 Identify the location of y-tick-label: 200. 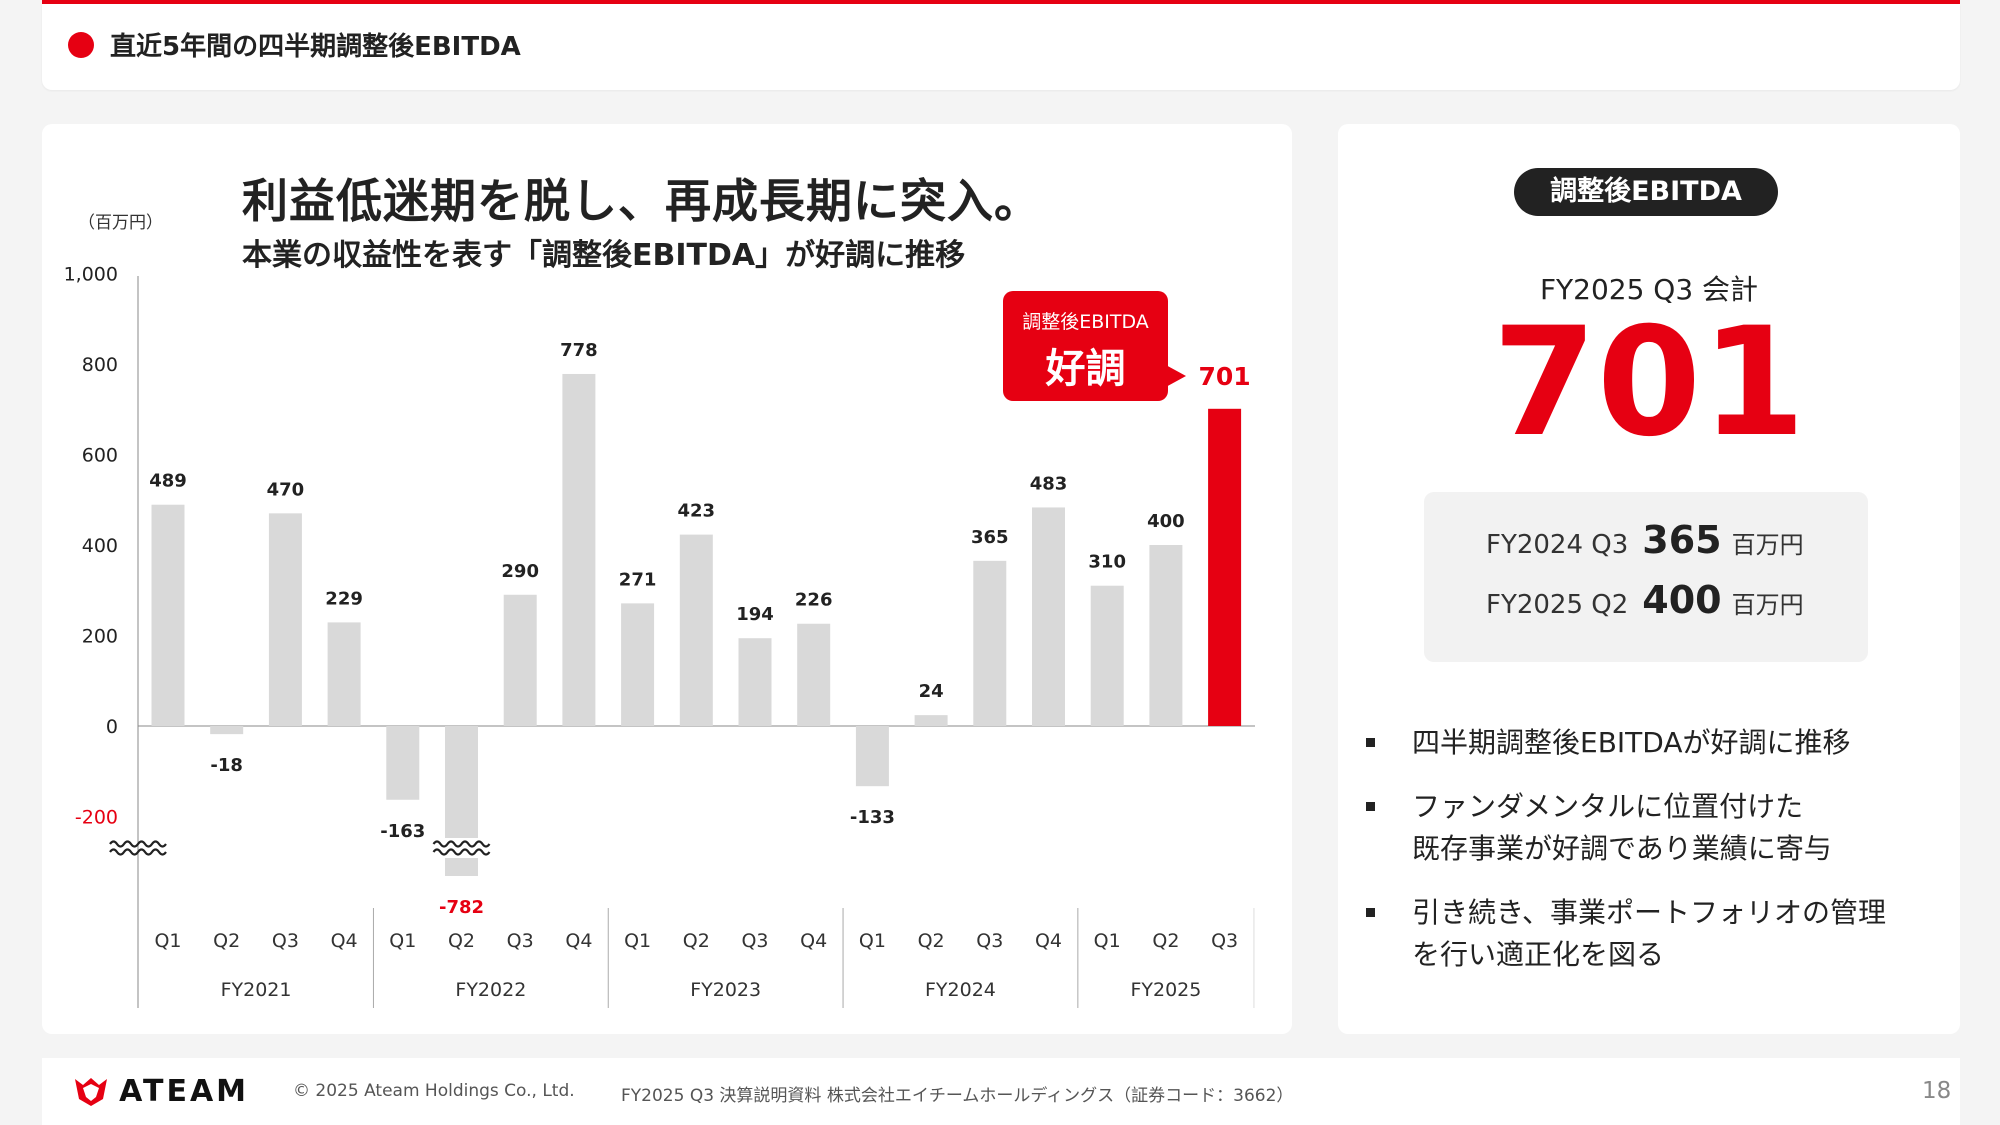
(100, 637).